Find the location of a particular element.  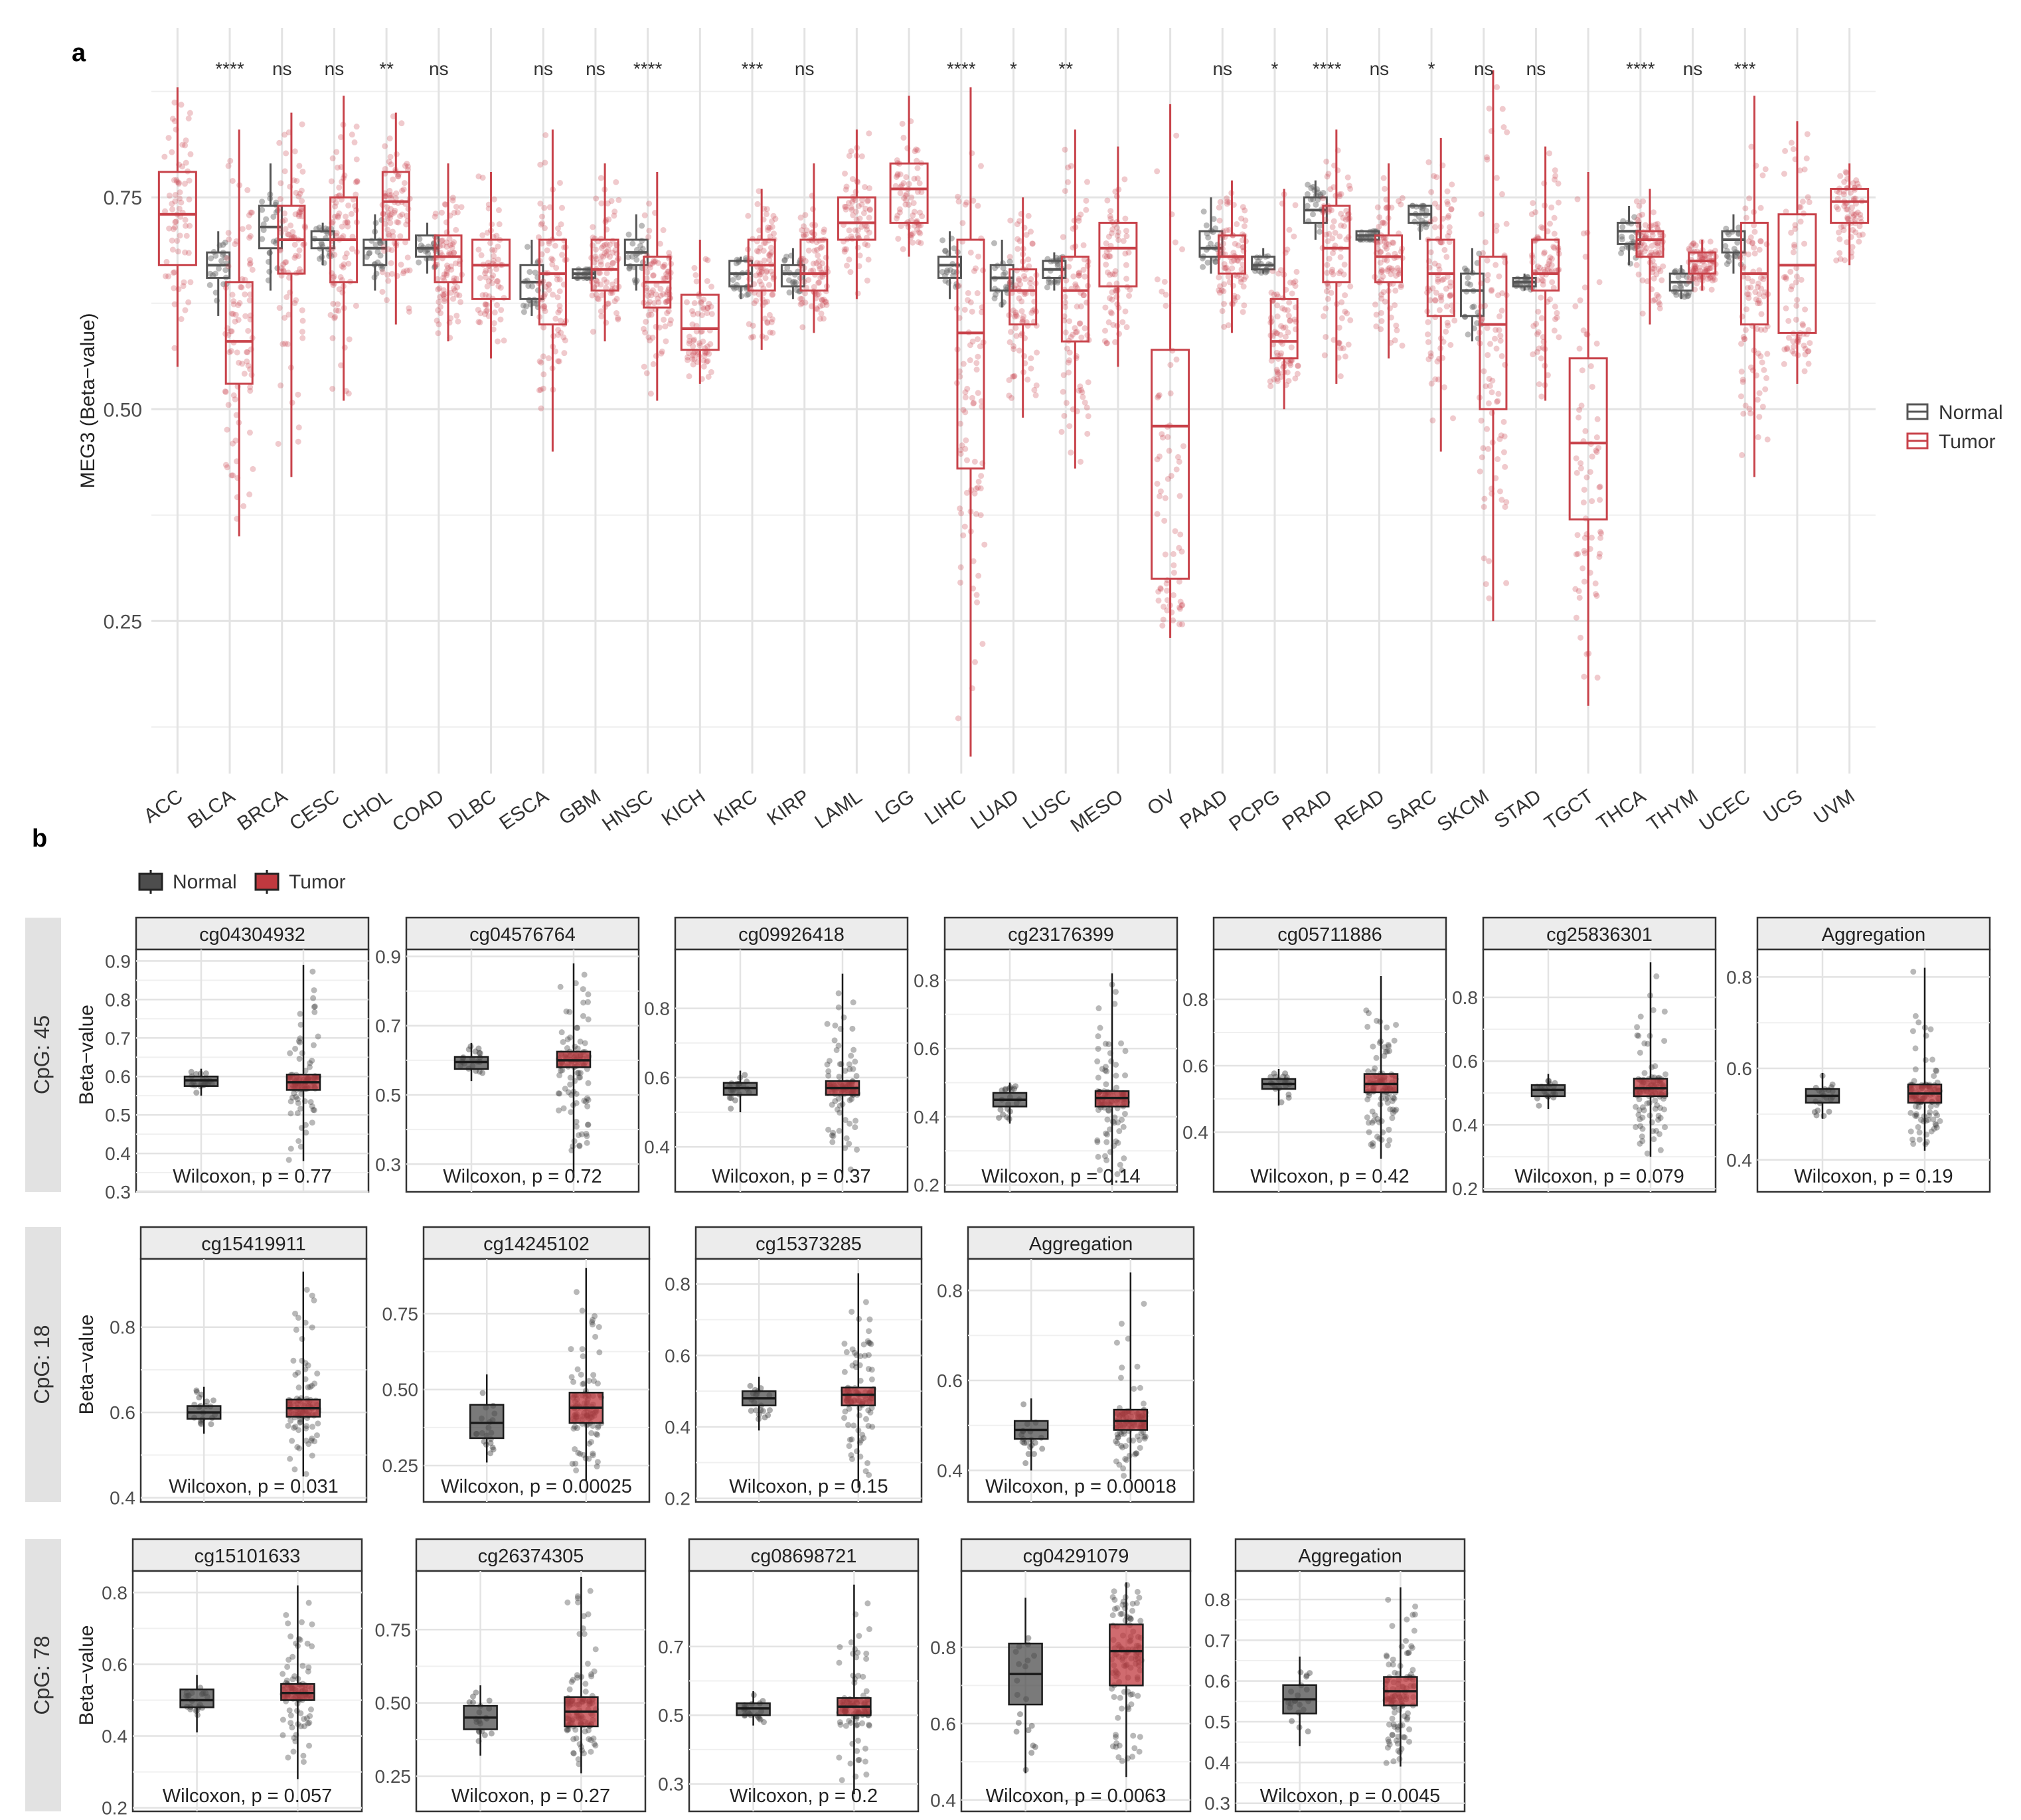

x-tick-label: THYM is located at coordinates (1673, 811).